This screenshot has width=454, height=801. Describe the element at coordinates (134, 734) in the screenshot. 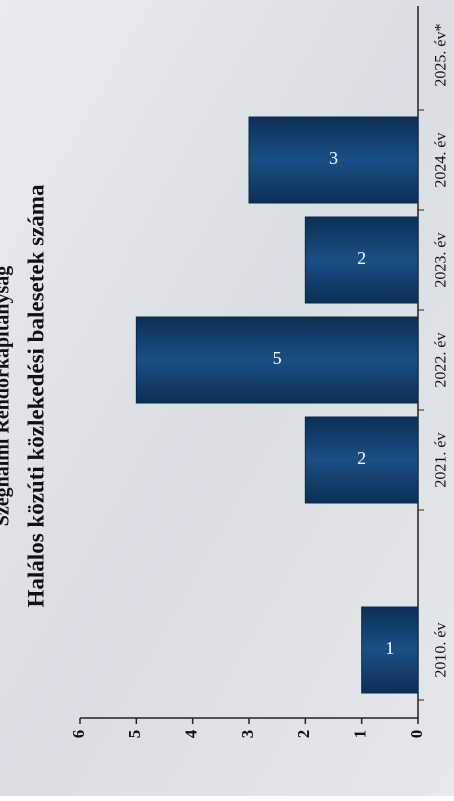

I see `y-tick-label: 5` at that location.